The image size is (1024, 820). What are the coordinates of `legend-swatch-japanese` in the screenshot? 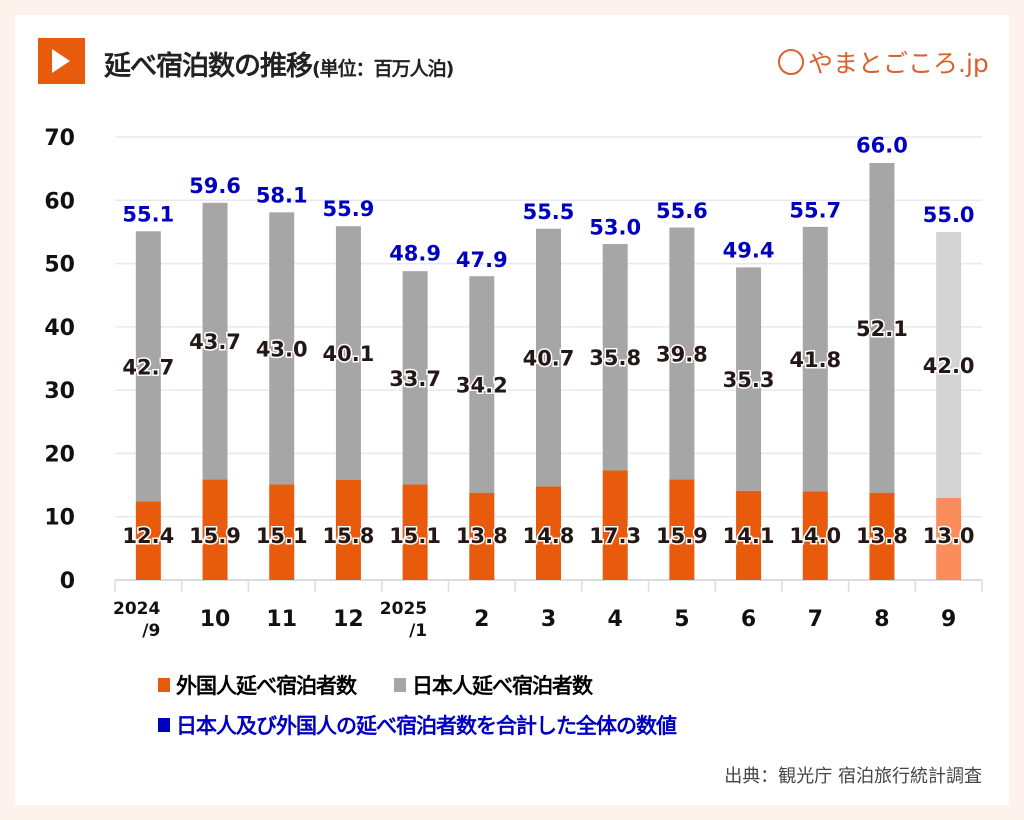 It's located at (400, 685).